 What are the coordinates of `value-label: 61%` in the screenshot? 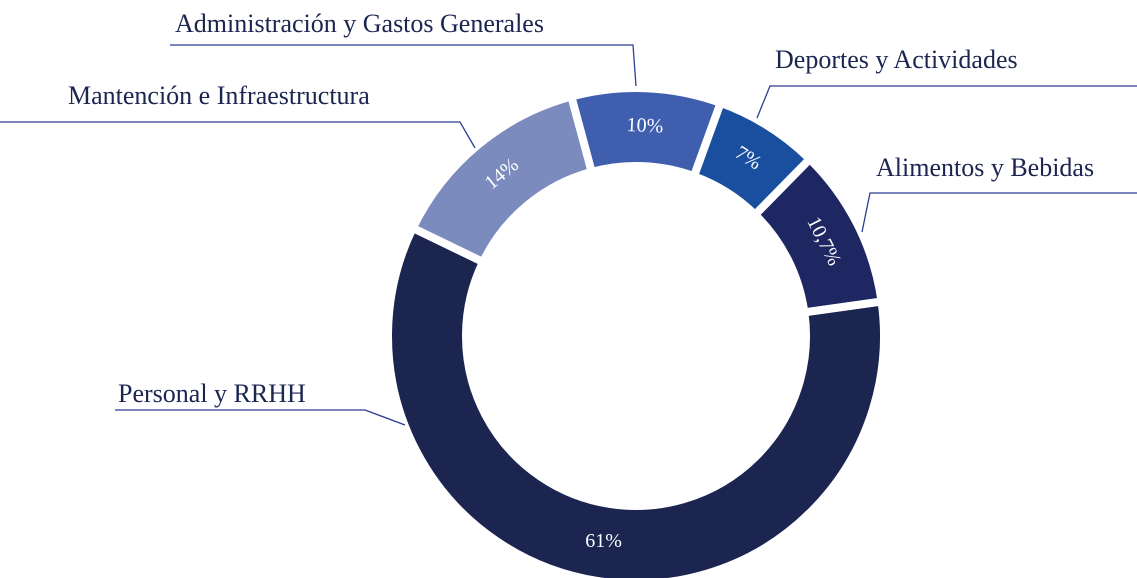 It's located at (603, 541).